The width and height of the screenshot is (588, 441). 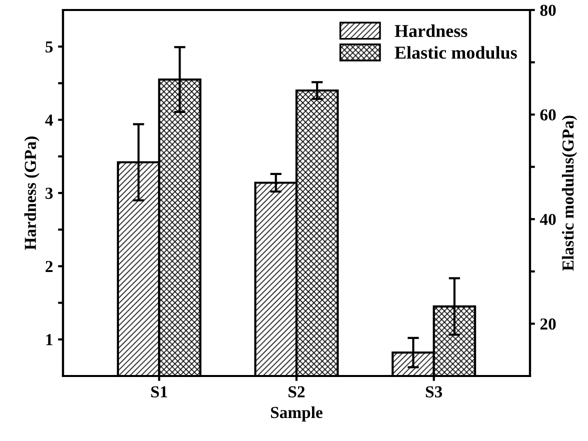 I want to click on x-tick-label: S2, so click(x=296, y=392).